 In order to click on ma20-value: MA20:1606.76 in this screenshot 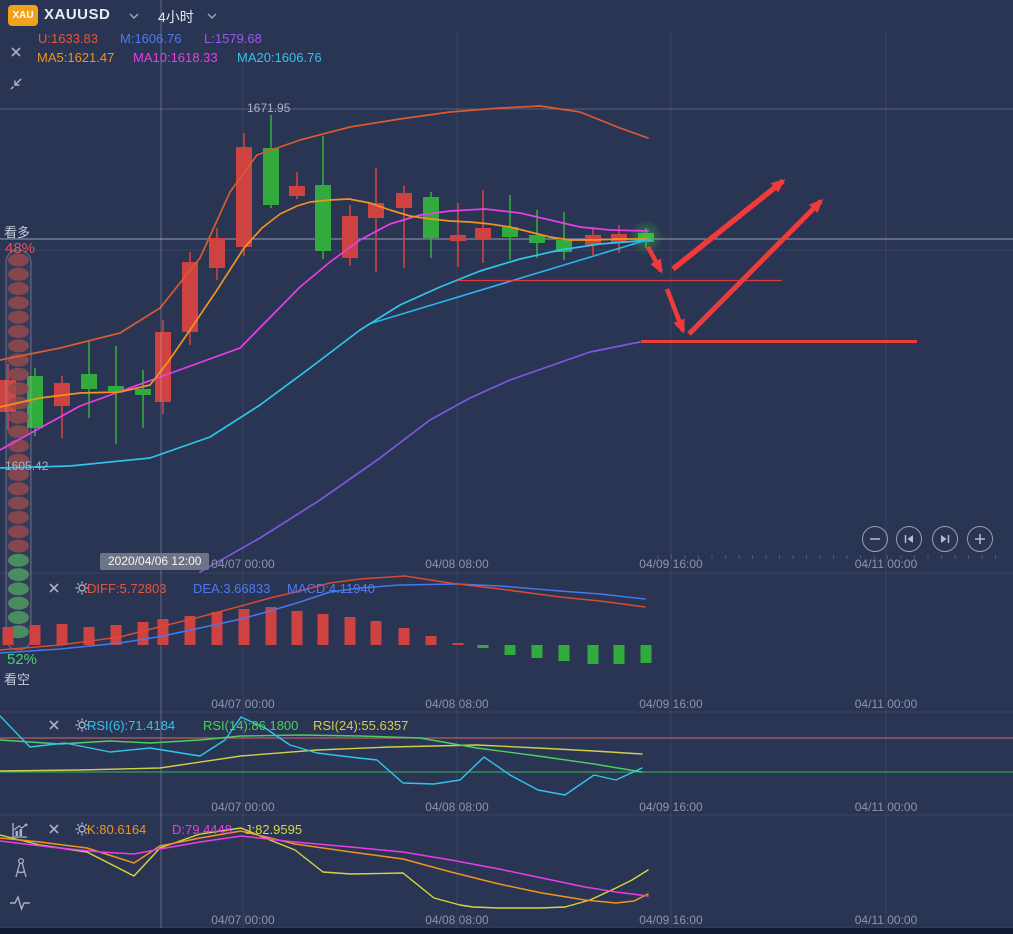, I will do `click(279, 57)`.